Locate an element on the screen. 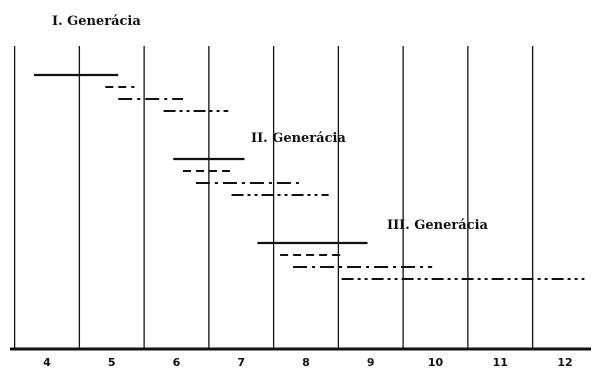  x-axis-tick-labels: 4 5 6 7 8 9 10 11 12 is located at coordinates (307, 362).